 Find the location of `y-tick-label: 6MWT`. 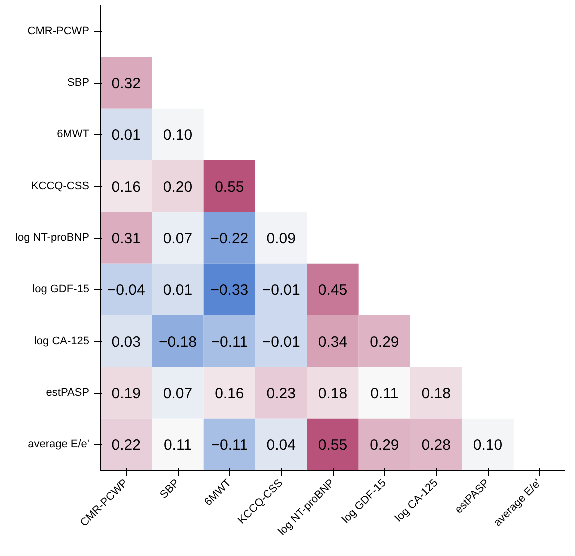

y-tick-label: 6MWT is located at coordinates (73, 134).